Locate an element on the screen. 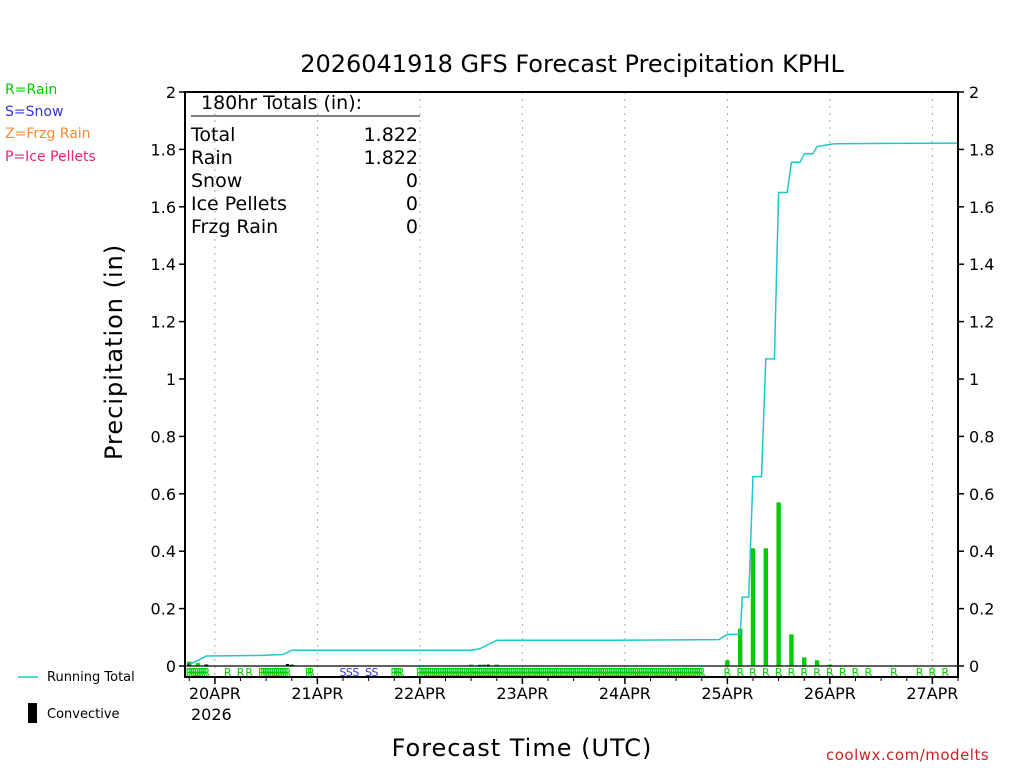 The height and width of the screenshot is (768, 1024). y-tick-label-right: 0.8 is located at coordinates (981, 436).